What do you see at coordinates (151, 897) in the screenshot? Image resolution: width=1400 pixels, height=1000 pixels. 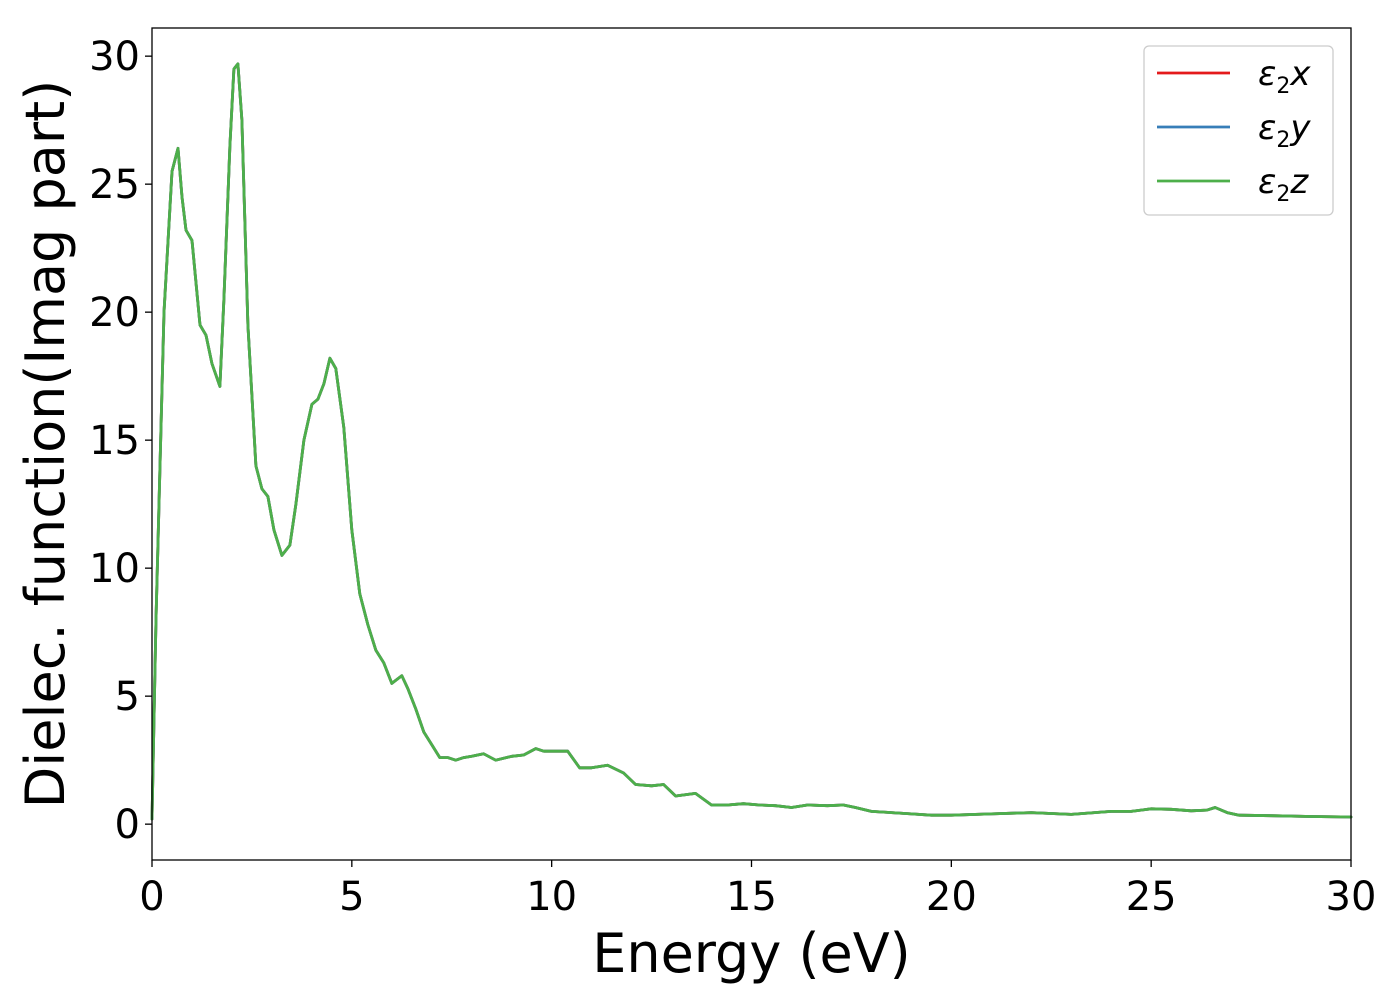 I see `x-tick-label: 0` at bounding box center [151, 897].